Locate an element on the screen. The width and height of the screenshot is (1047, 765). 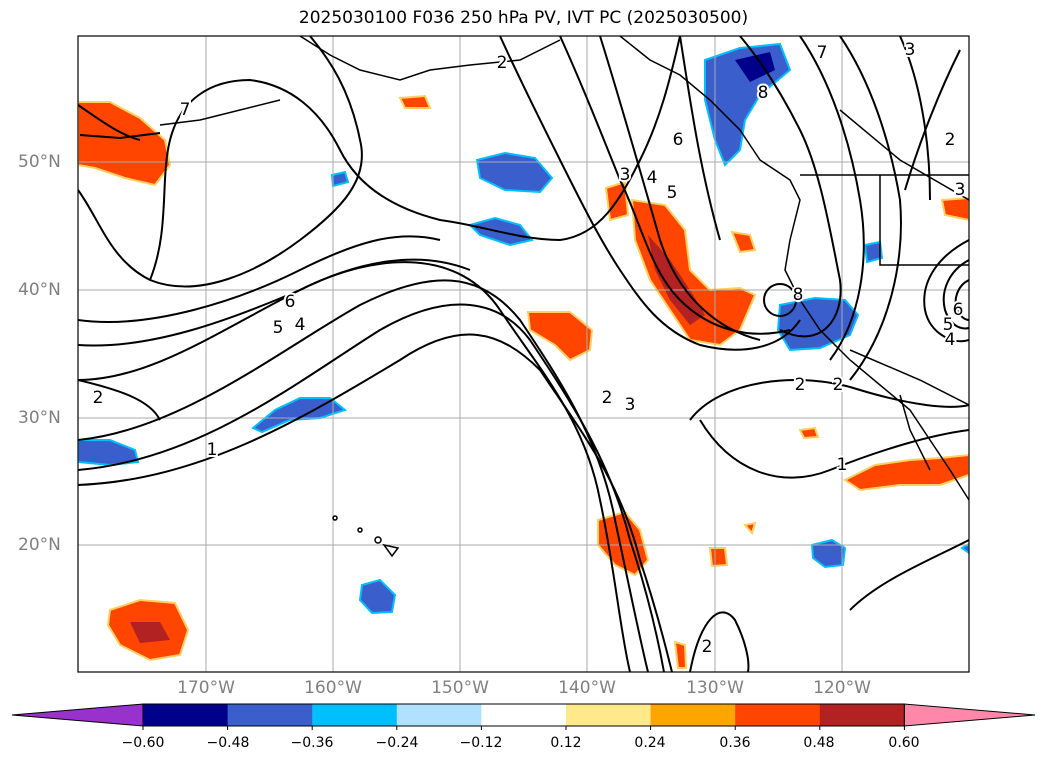
colorbar-extend-min is located at coordinates (77, 715).